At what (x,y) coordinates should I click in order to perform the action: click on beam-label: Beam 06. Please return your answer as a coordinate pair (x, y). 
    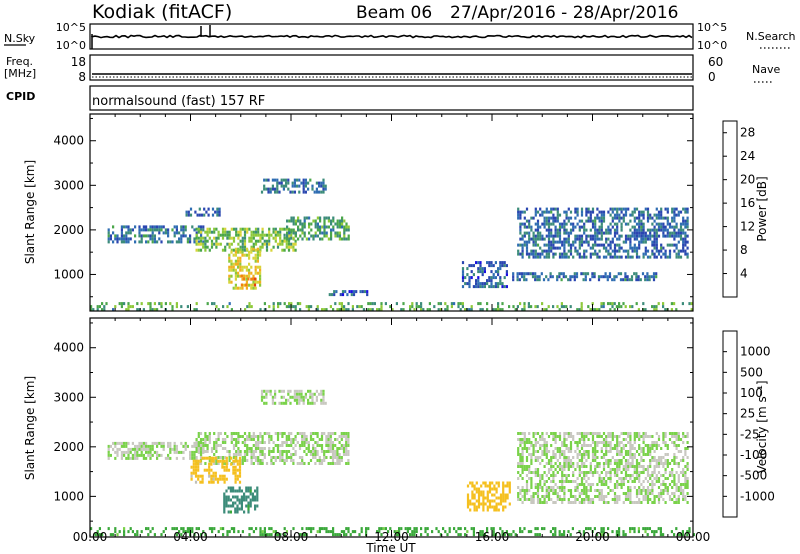
    Looking at the image, I should click on (394, 13).